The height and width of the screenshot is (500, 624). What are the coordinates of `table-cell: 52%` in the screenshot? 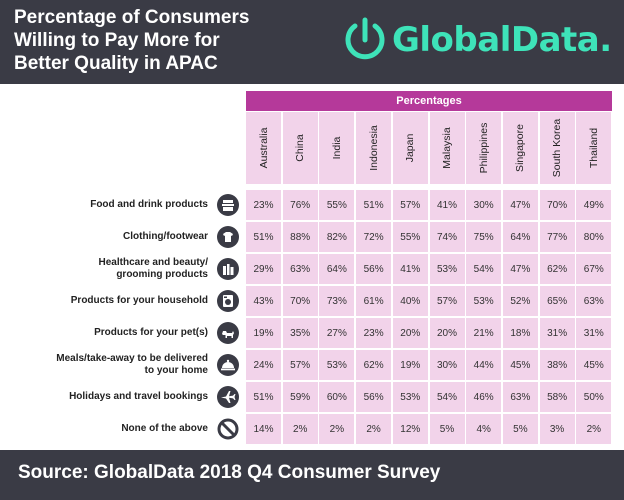 It's located at (520, 301).